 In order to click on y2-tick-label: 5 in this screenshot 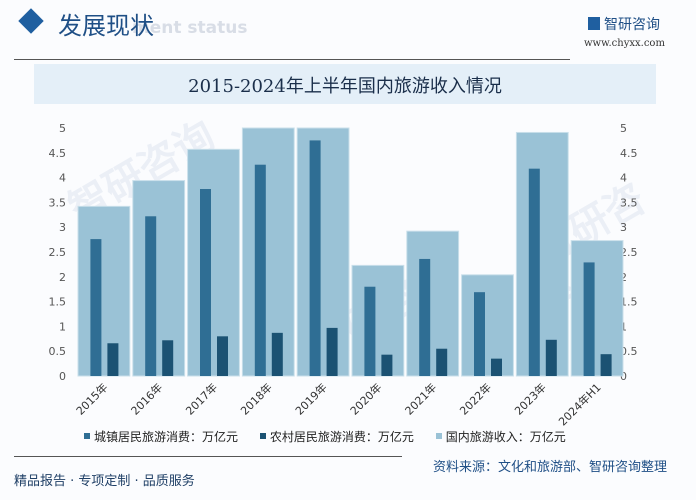, I will do `click(623, 128)`.